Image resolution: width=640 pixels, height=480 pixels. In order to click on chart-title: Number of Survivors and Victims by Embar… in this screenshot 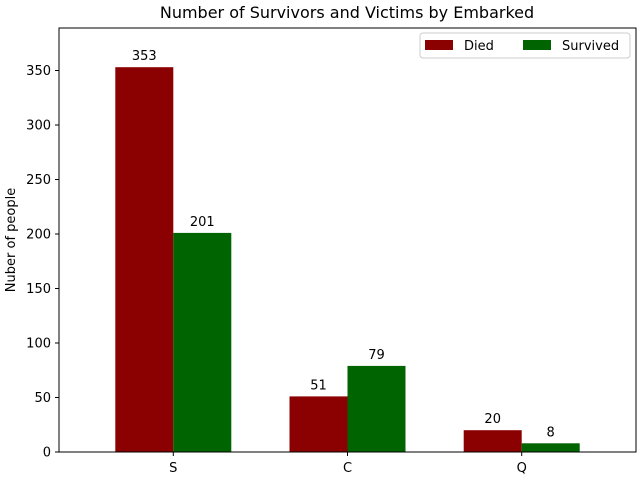, I will do `click(347, 12)`.